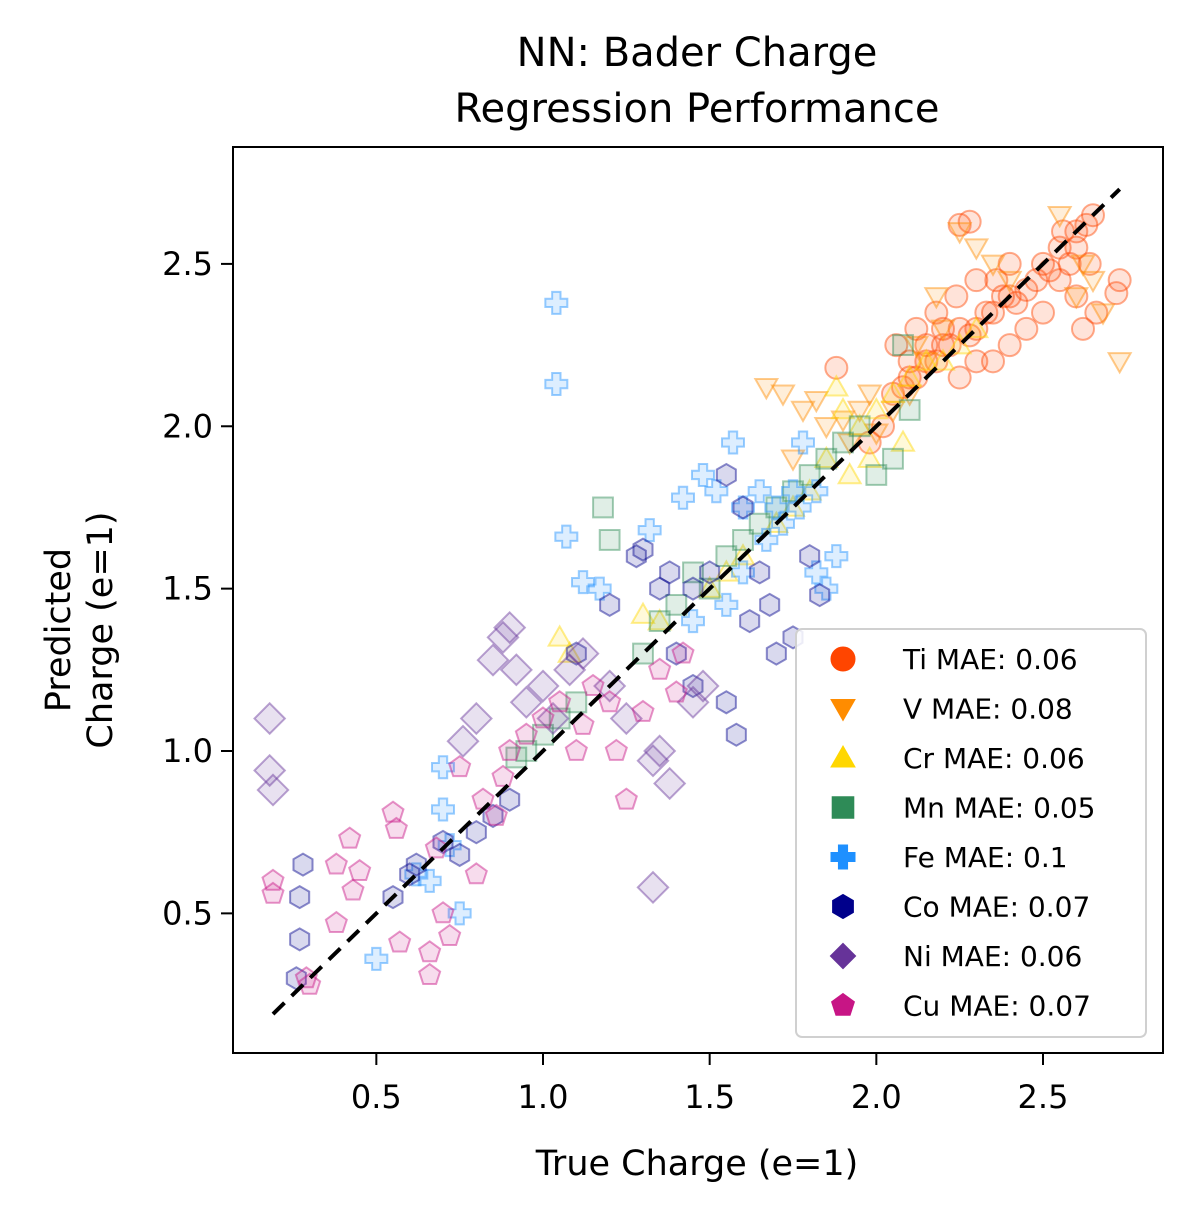 The height and width of the screenshot is (1214, 1192). I want to click on y-tick-label: 0.5, so click(187, 913).